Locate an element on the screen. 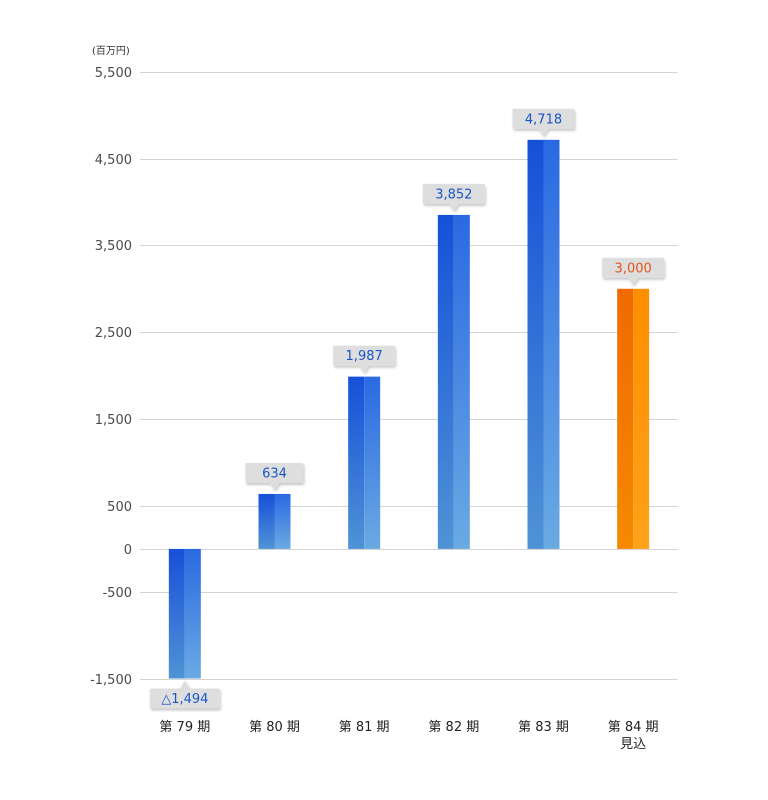 Image resolution: width=768 pixels, height=800 pixels. y-tick-label: 1,500 is located at coordinates (113, 420).